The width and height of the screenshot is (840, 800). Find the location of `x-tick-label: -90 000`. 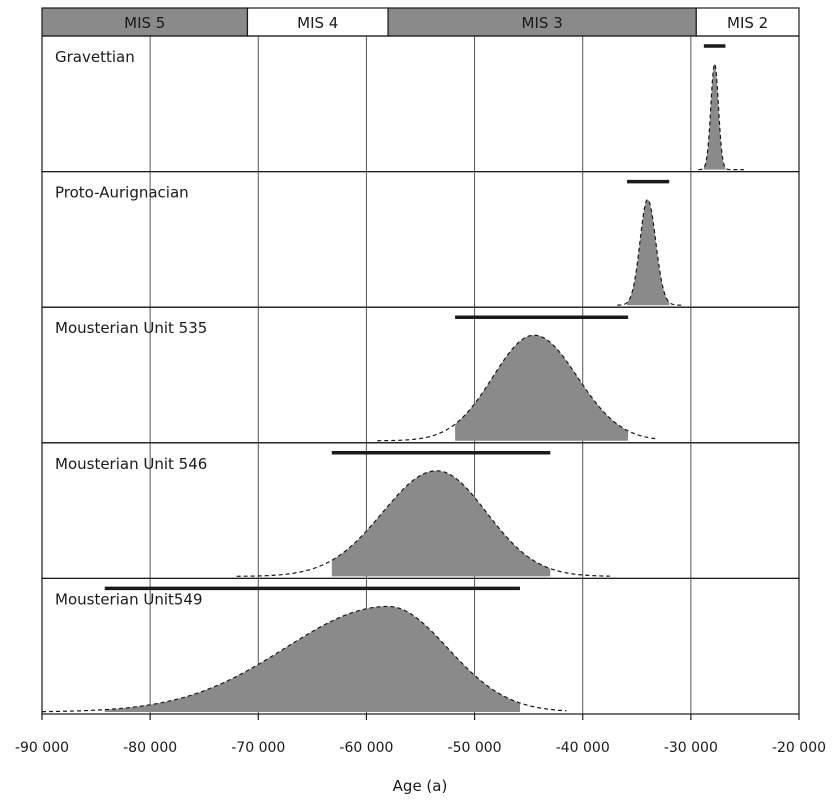

x-tick-label: -90 000 is located at coordinates (42, 748).